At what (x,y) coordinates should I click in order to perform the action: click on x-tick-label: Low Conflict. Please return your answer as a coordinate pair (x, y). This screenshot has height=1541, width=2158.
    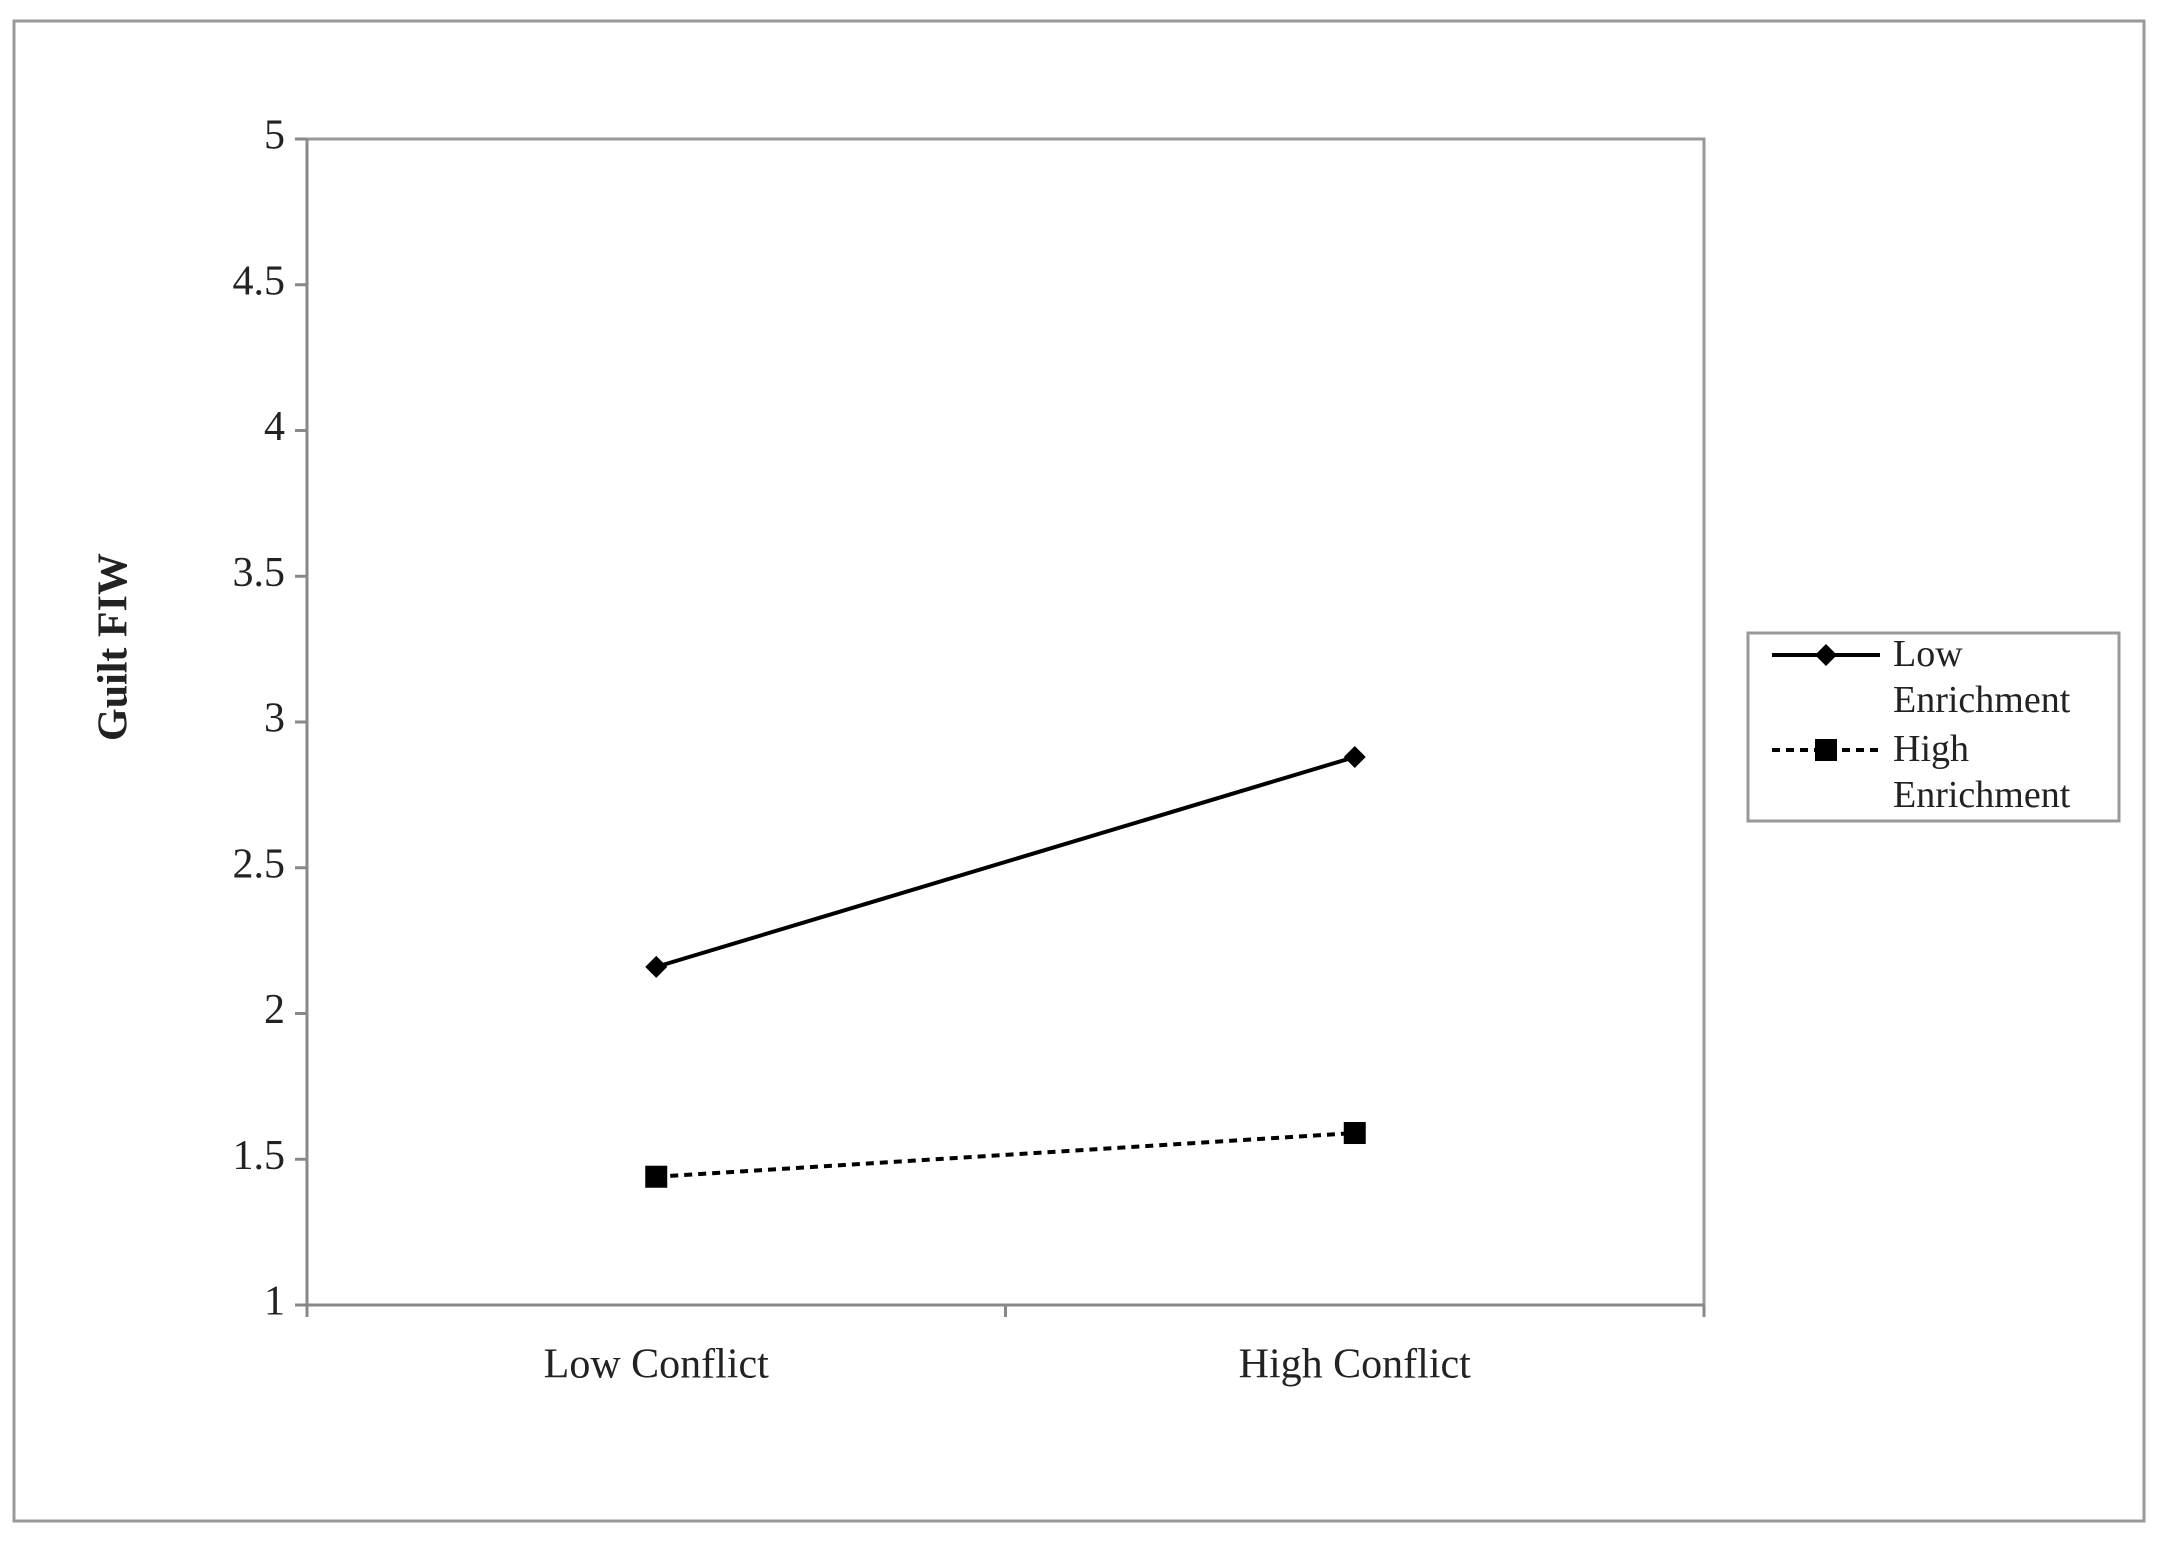
    Looking at the image, I should click on (656, 1365).